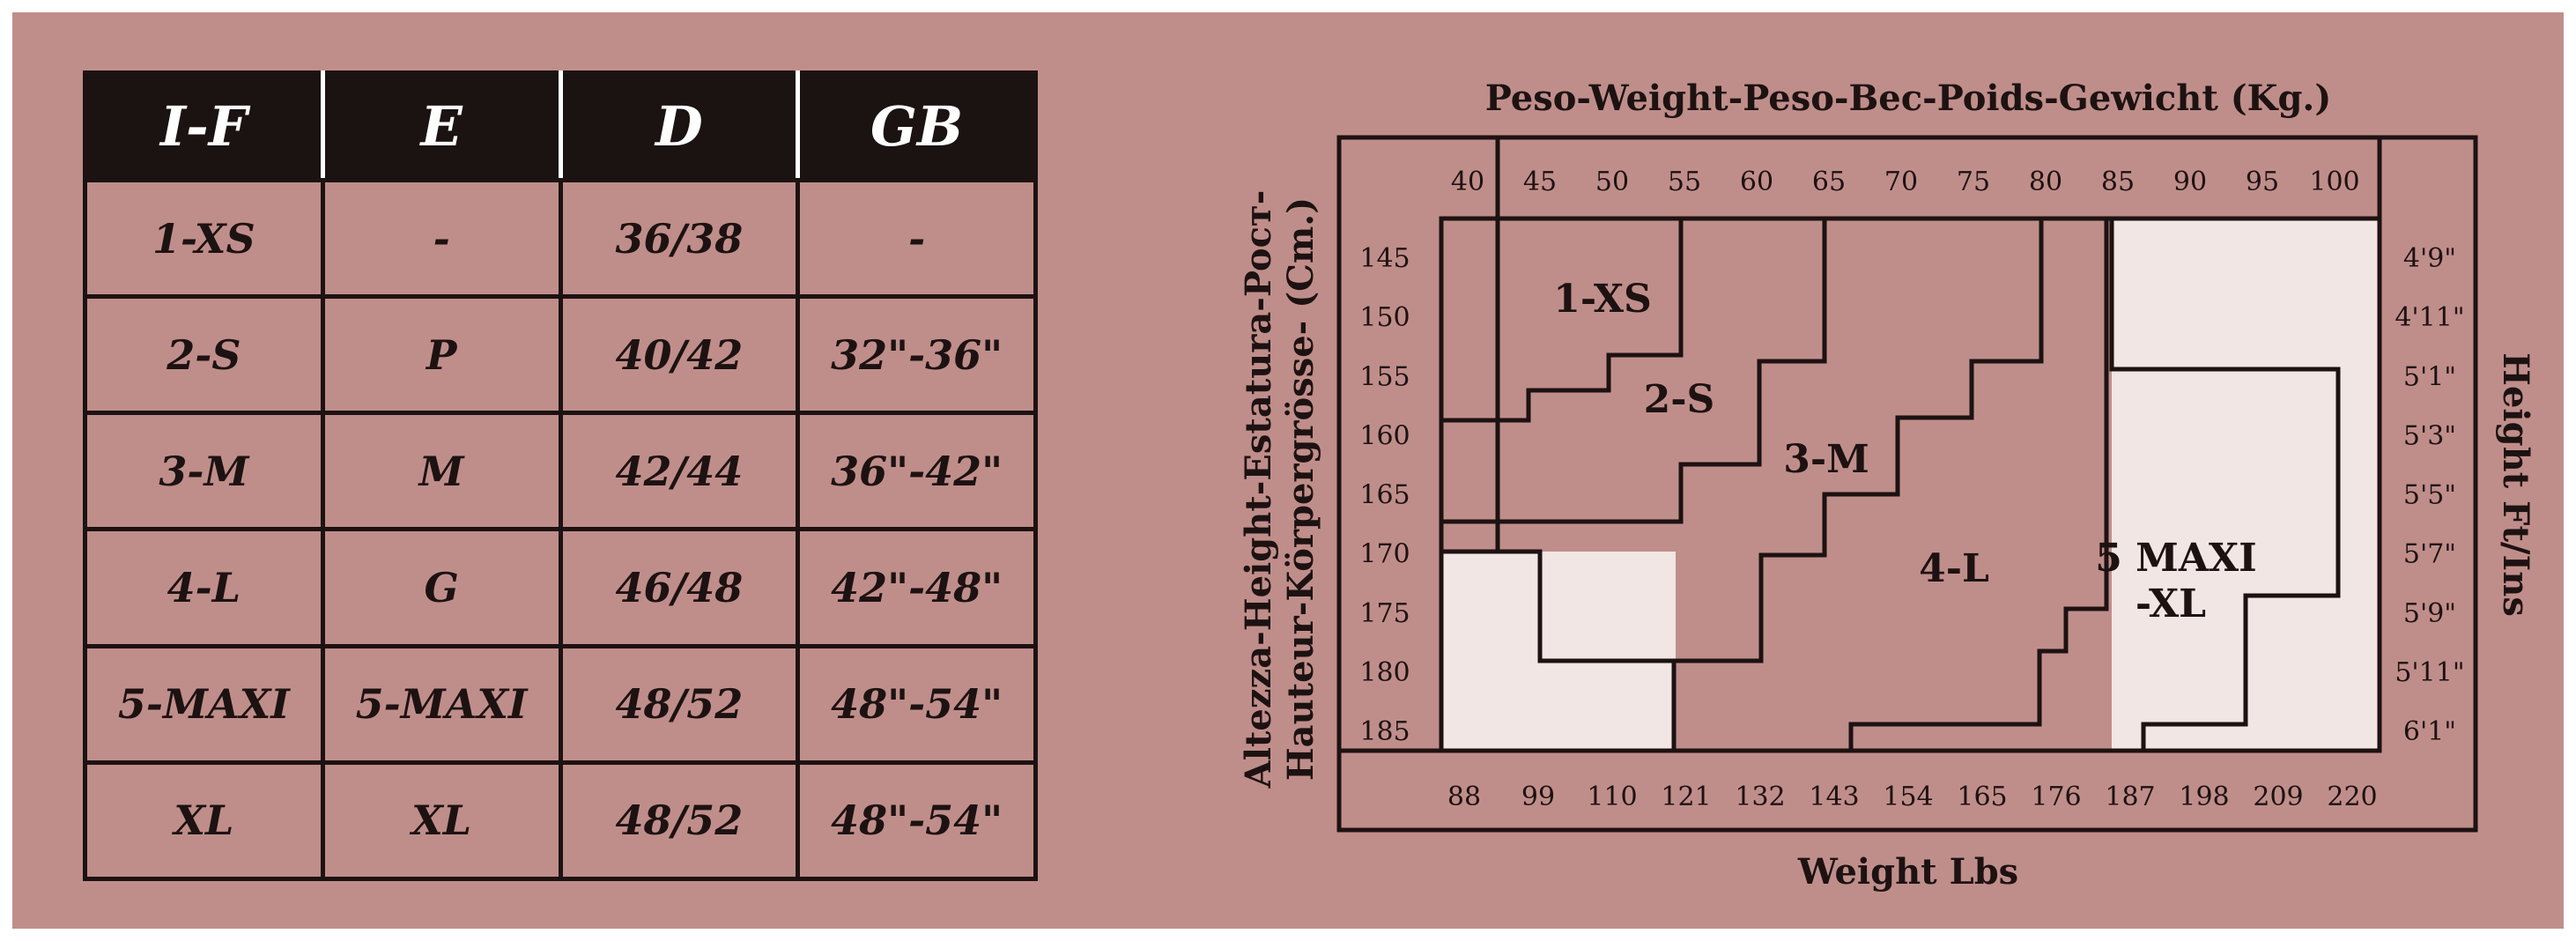  What do you see at coordinates (442, 238) in the screenshot?
I see `table-cell: -` at bounding box center [442, 238].